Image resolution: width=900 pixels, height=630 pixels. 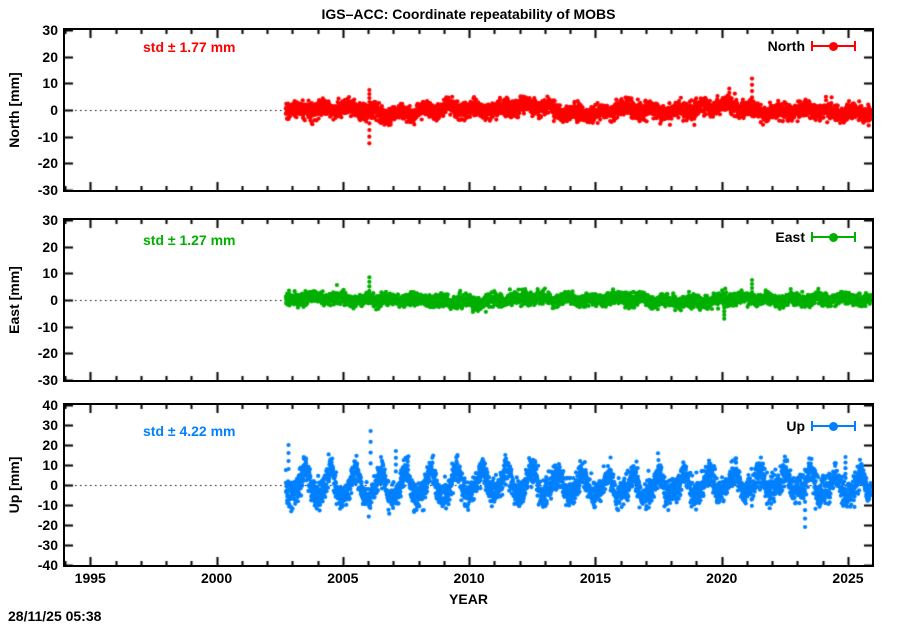 What do you see at coordinates (833, 426) in the screenshot?
I see `legend-sample-point-up` at bounding box center [833, 426].